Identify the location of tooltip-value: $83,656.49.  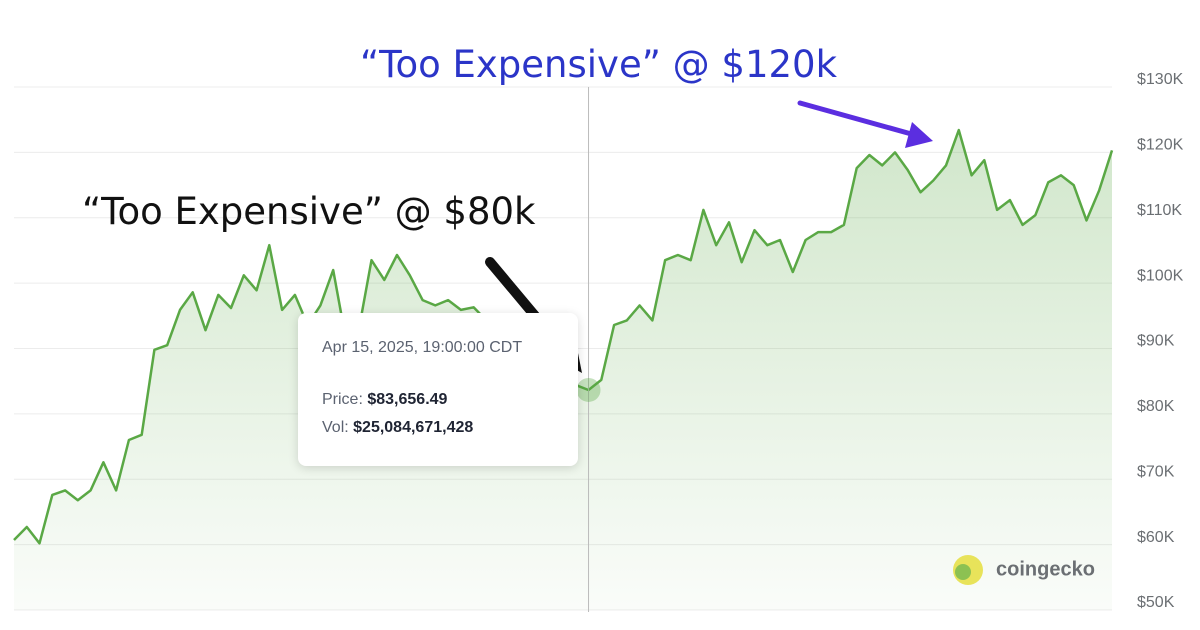
(407, 399).